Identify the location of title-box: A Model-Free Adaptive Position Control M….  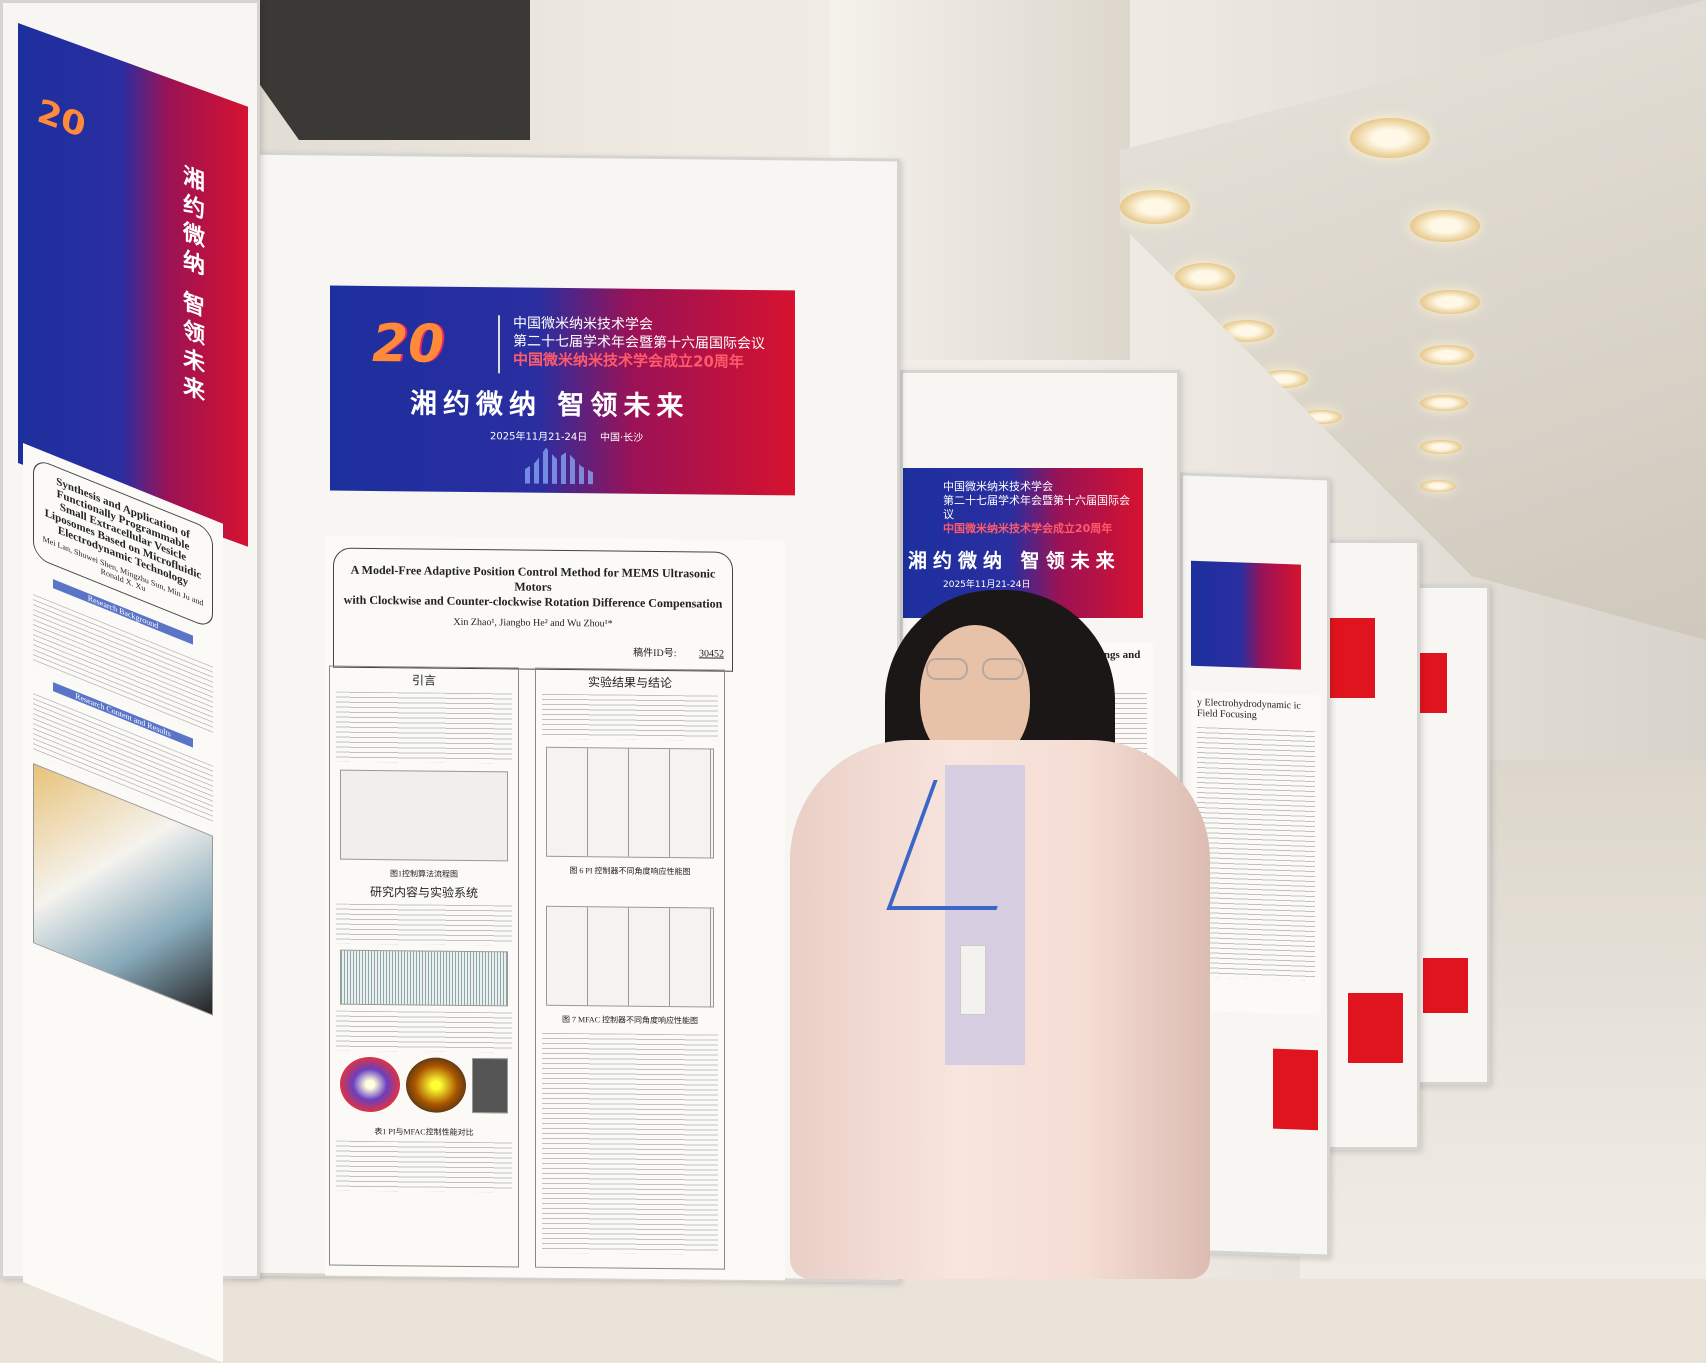
(533, 609).